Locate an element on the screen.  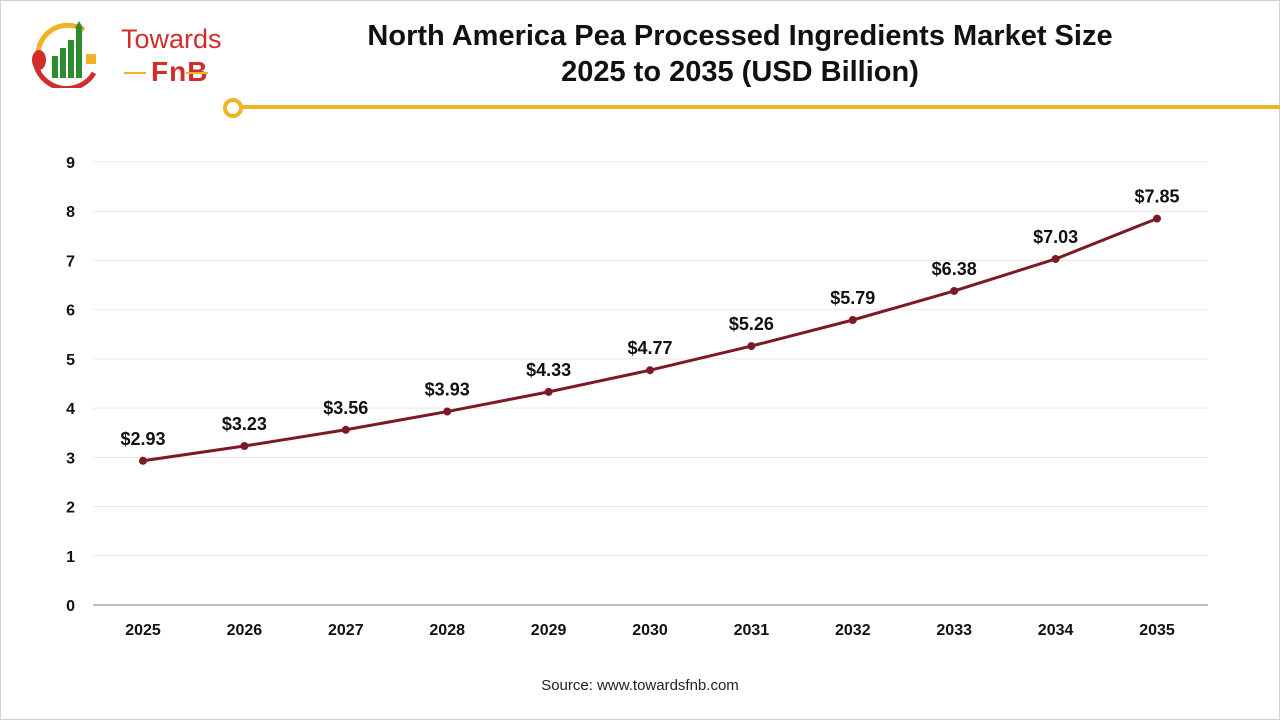
x-tick-label: 2033 is located at coordinates (954, 630).